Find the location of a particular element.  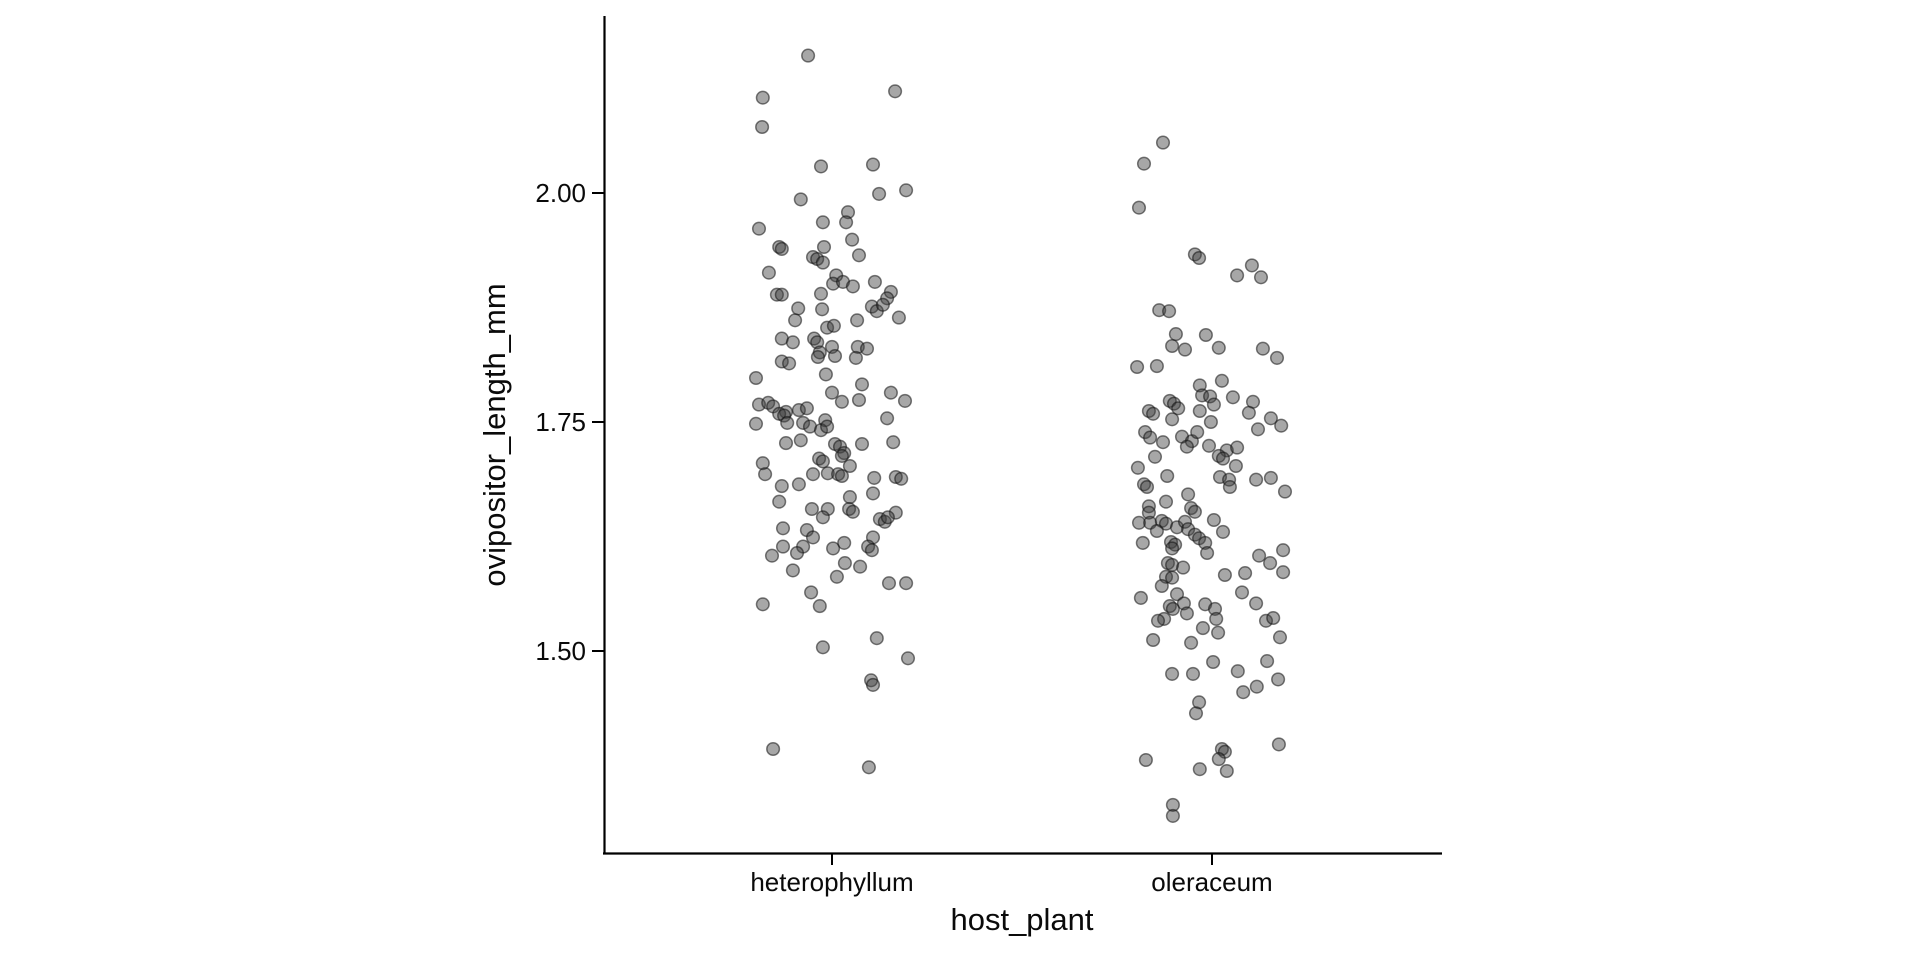

y-tick-1.75: 1.75 is located at coordinates (569, 422).